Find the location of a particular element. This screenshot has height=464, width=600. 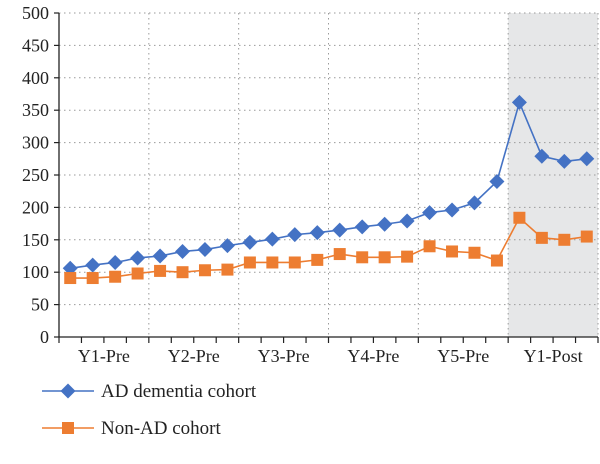

legend-label-0: AD dementia cohort is located at coordinates (179, 391).